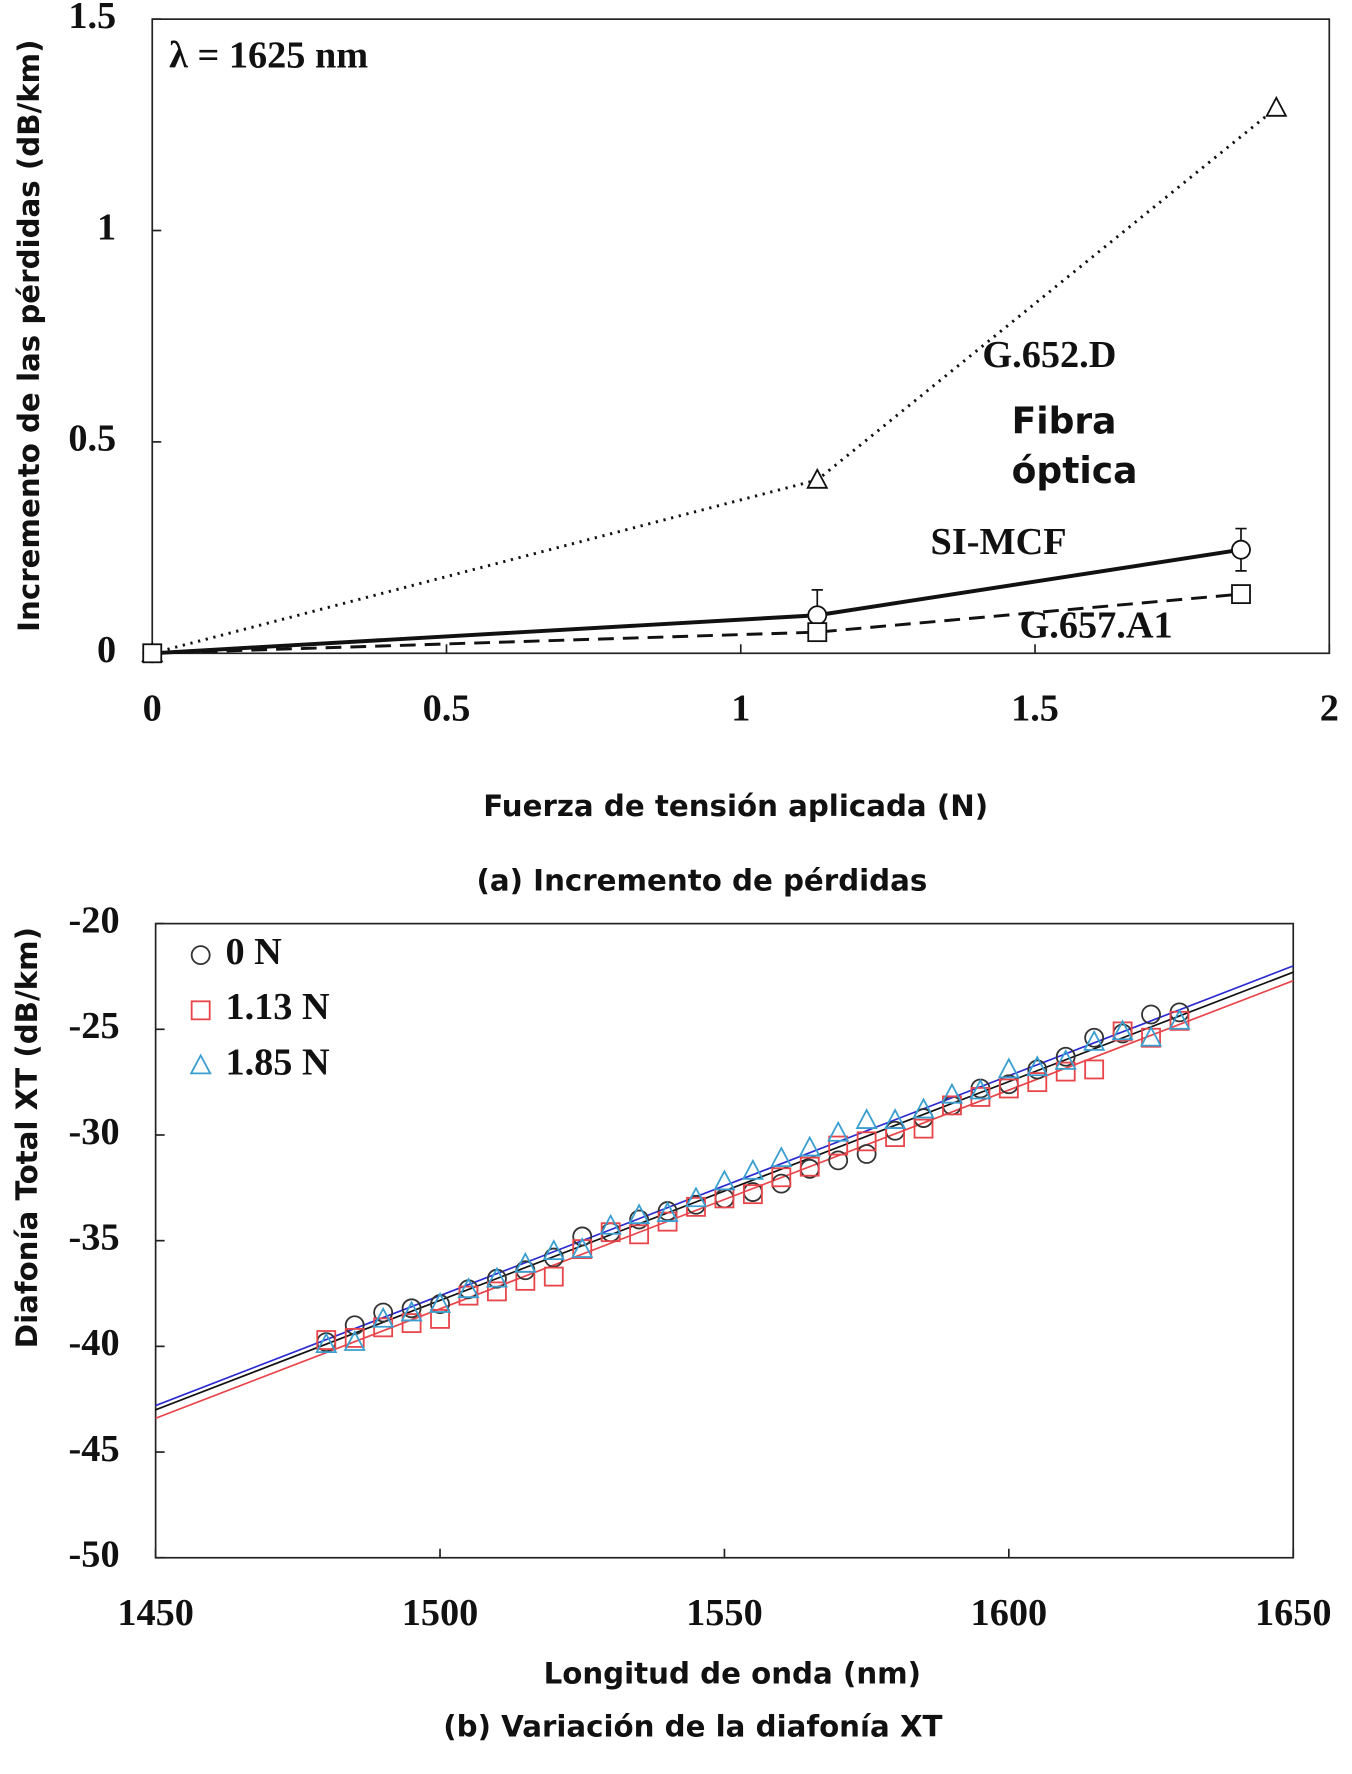 Image resolution: width=1352 pixels, height=1774 pixels. Describe the element at coordinates (1096, 625) in the screenshot. I see `series-label: G.657.A1` at that location.